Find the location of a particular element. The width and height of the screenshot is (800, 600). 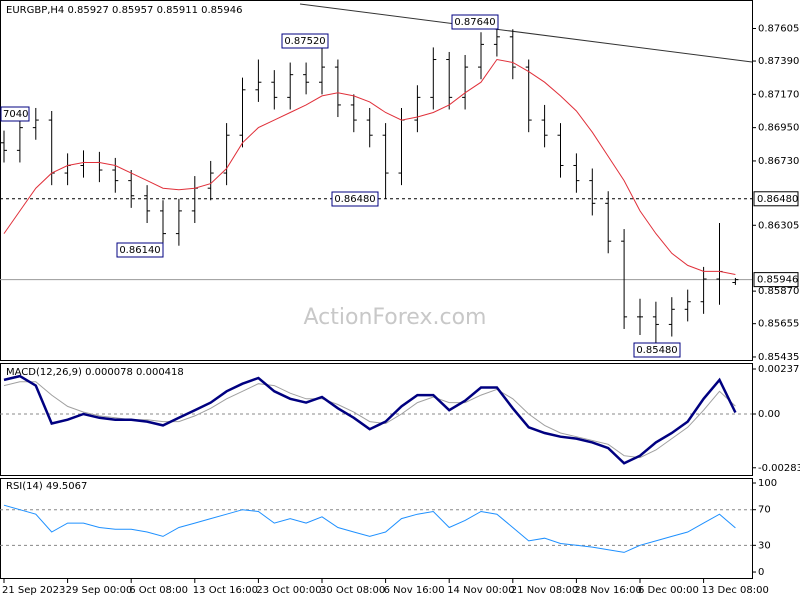

x-tick-label: 13 Dec 08:00 is located at coordinates (735, 590).